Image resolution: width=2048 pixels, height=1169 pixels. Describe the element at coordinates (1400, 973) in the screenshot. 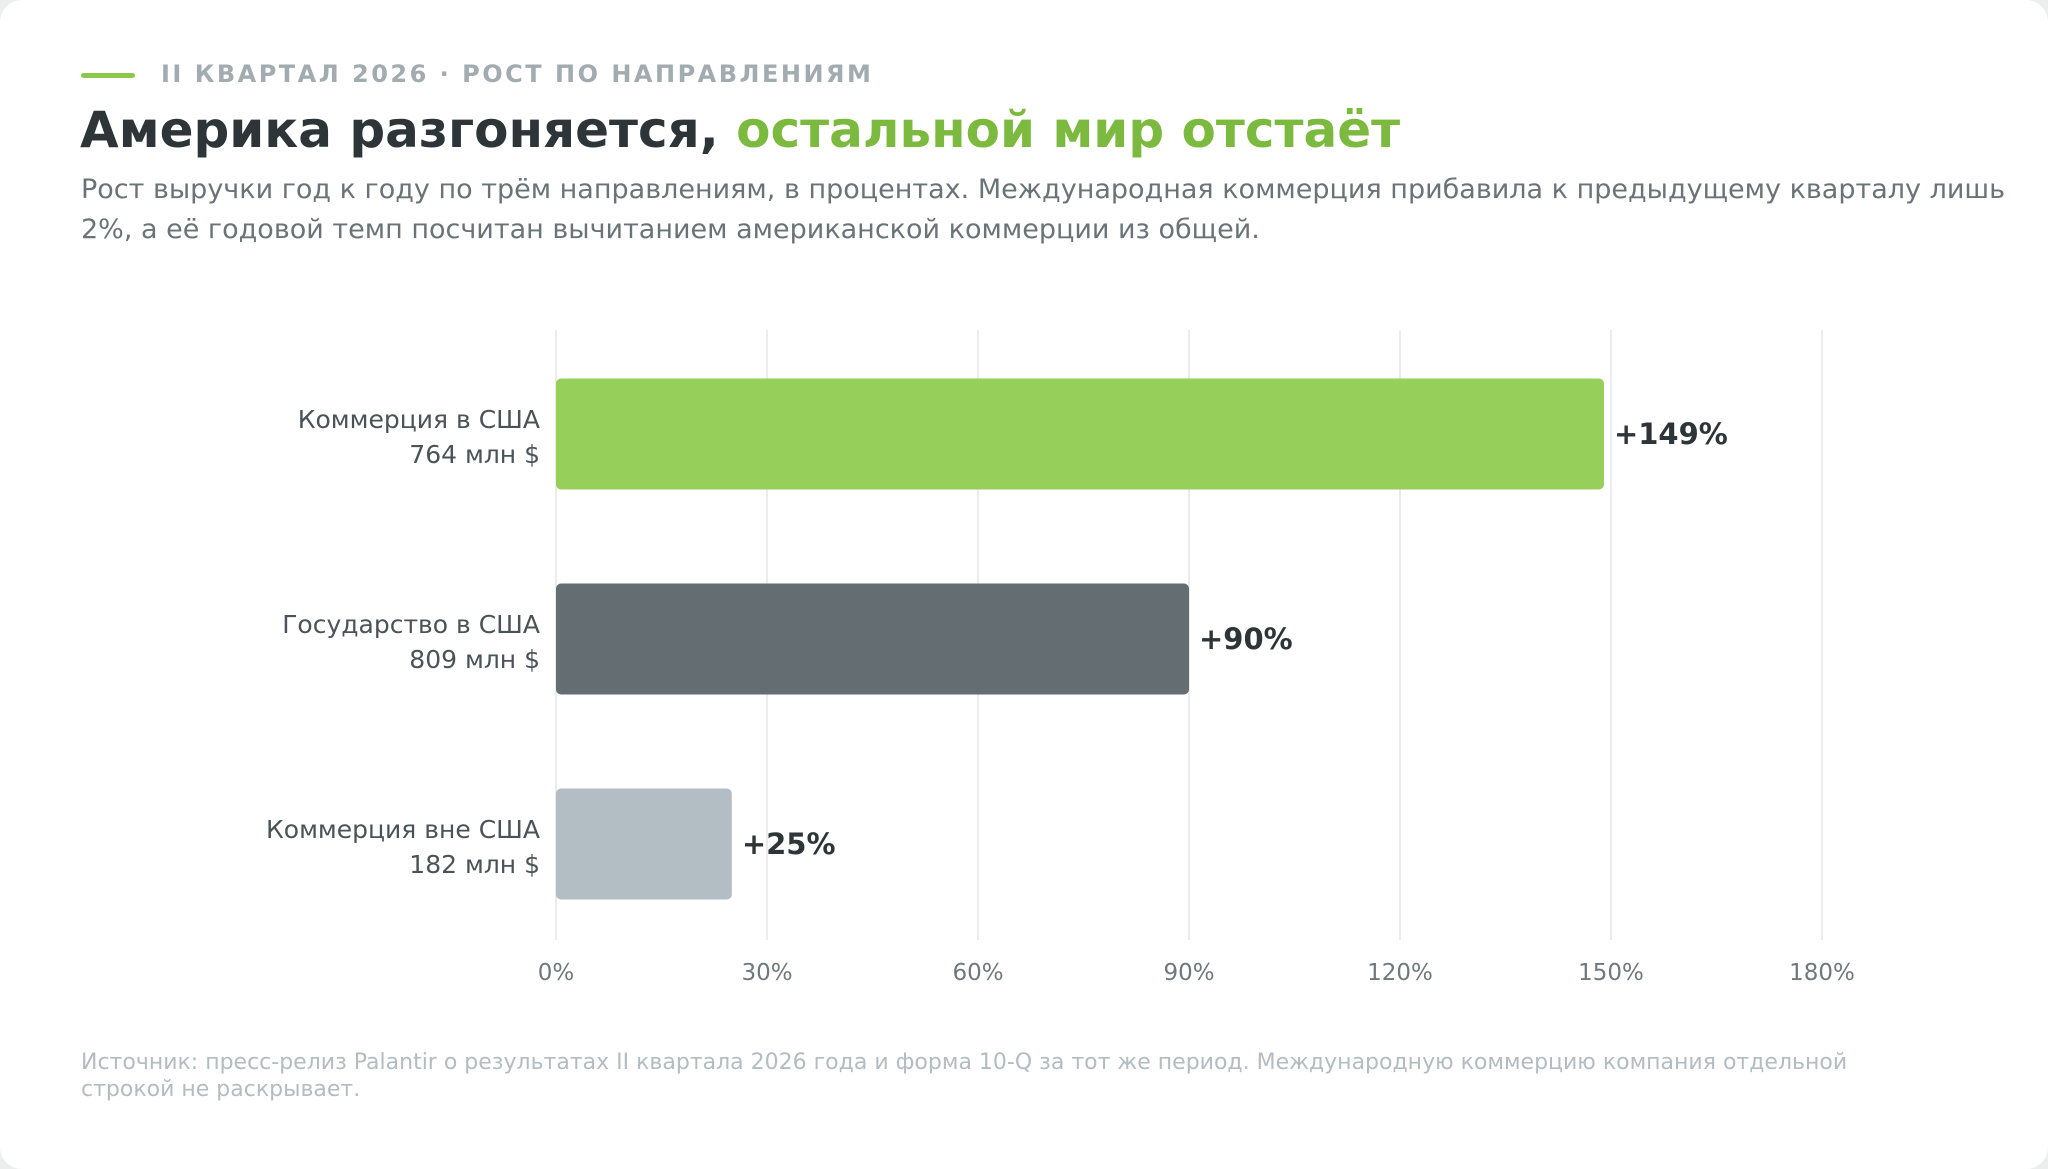

I see `x-tick-label: 120%` at that location.